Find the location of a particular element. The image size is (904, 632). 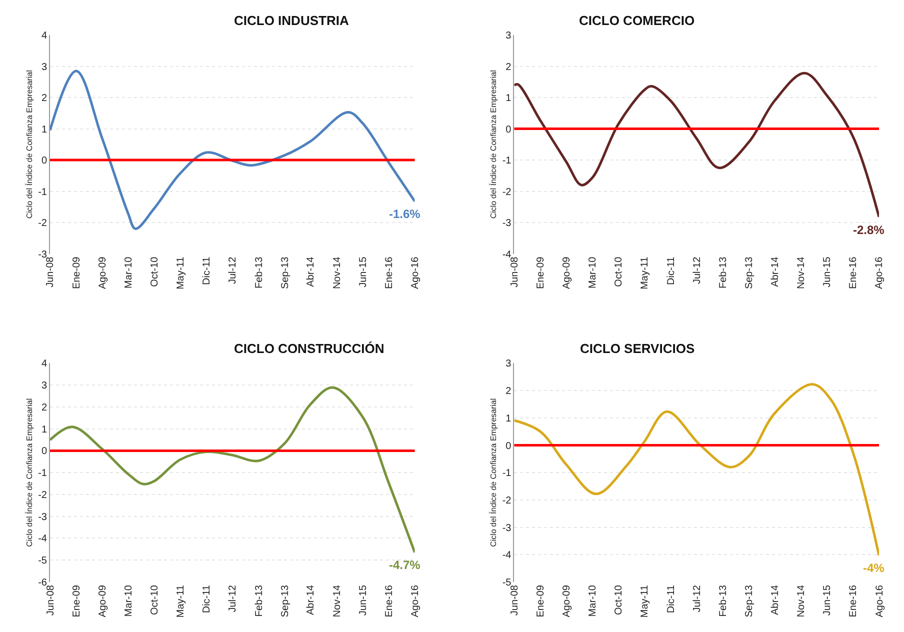

chart-title: CICLO COMERCIO is located at coordinates (637, 20).